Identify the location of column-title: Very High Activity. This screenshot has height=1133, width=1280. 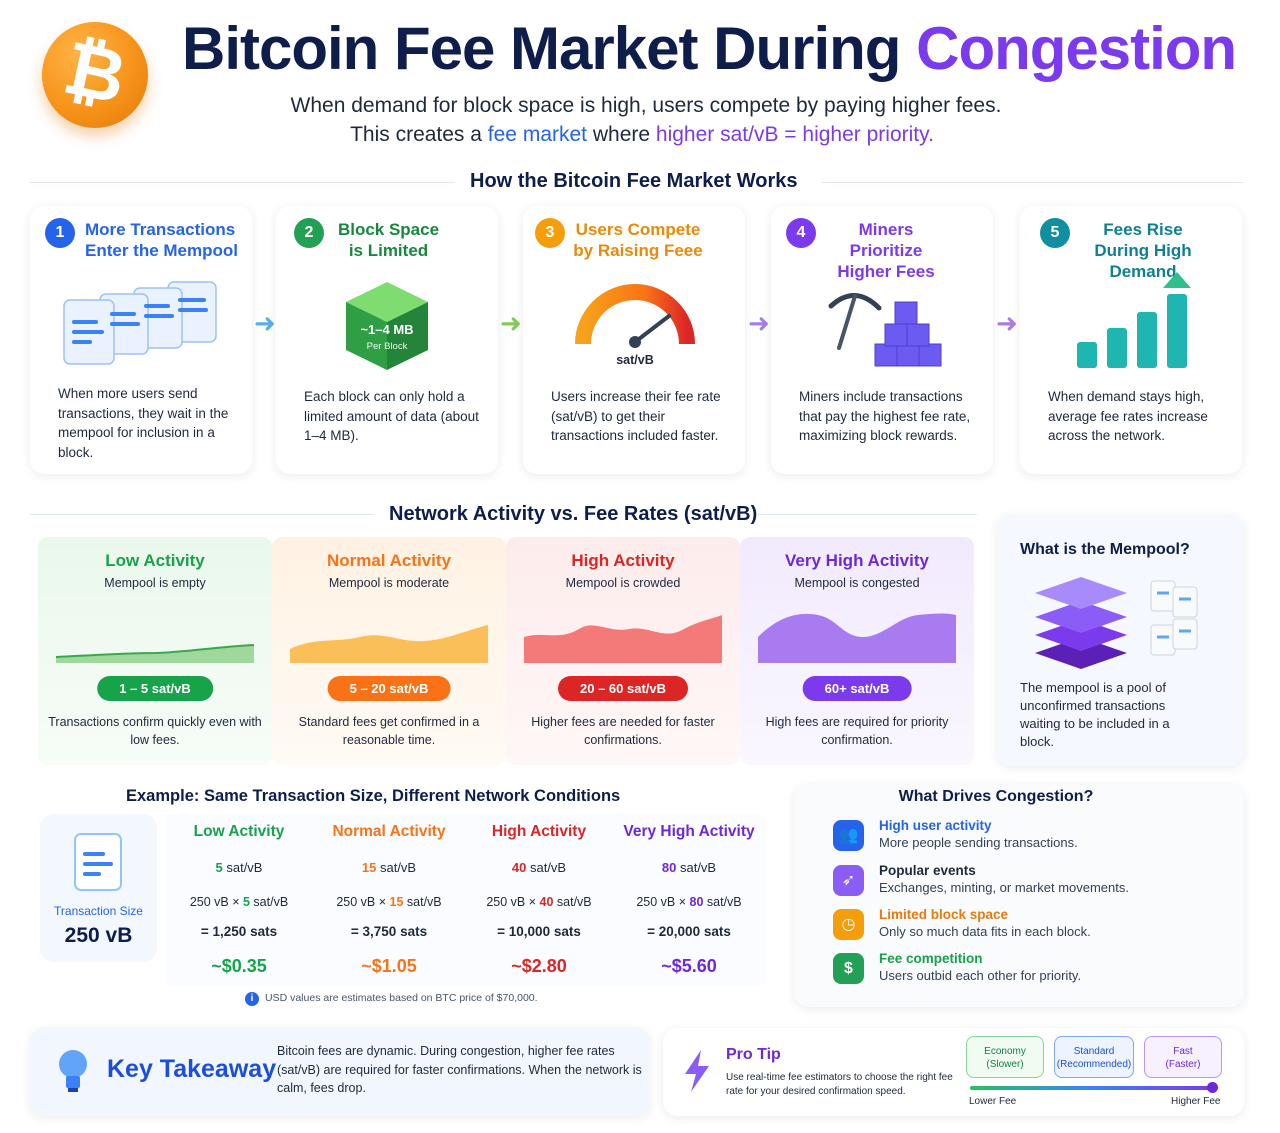
(689, 831).